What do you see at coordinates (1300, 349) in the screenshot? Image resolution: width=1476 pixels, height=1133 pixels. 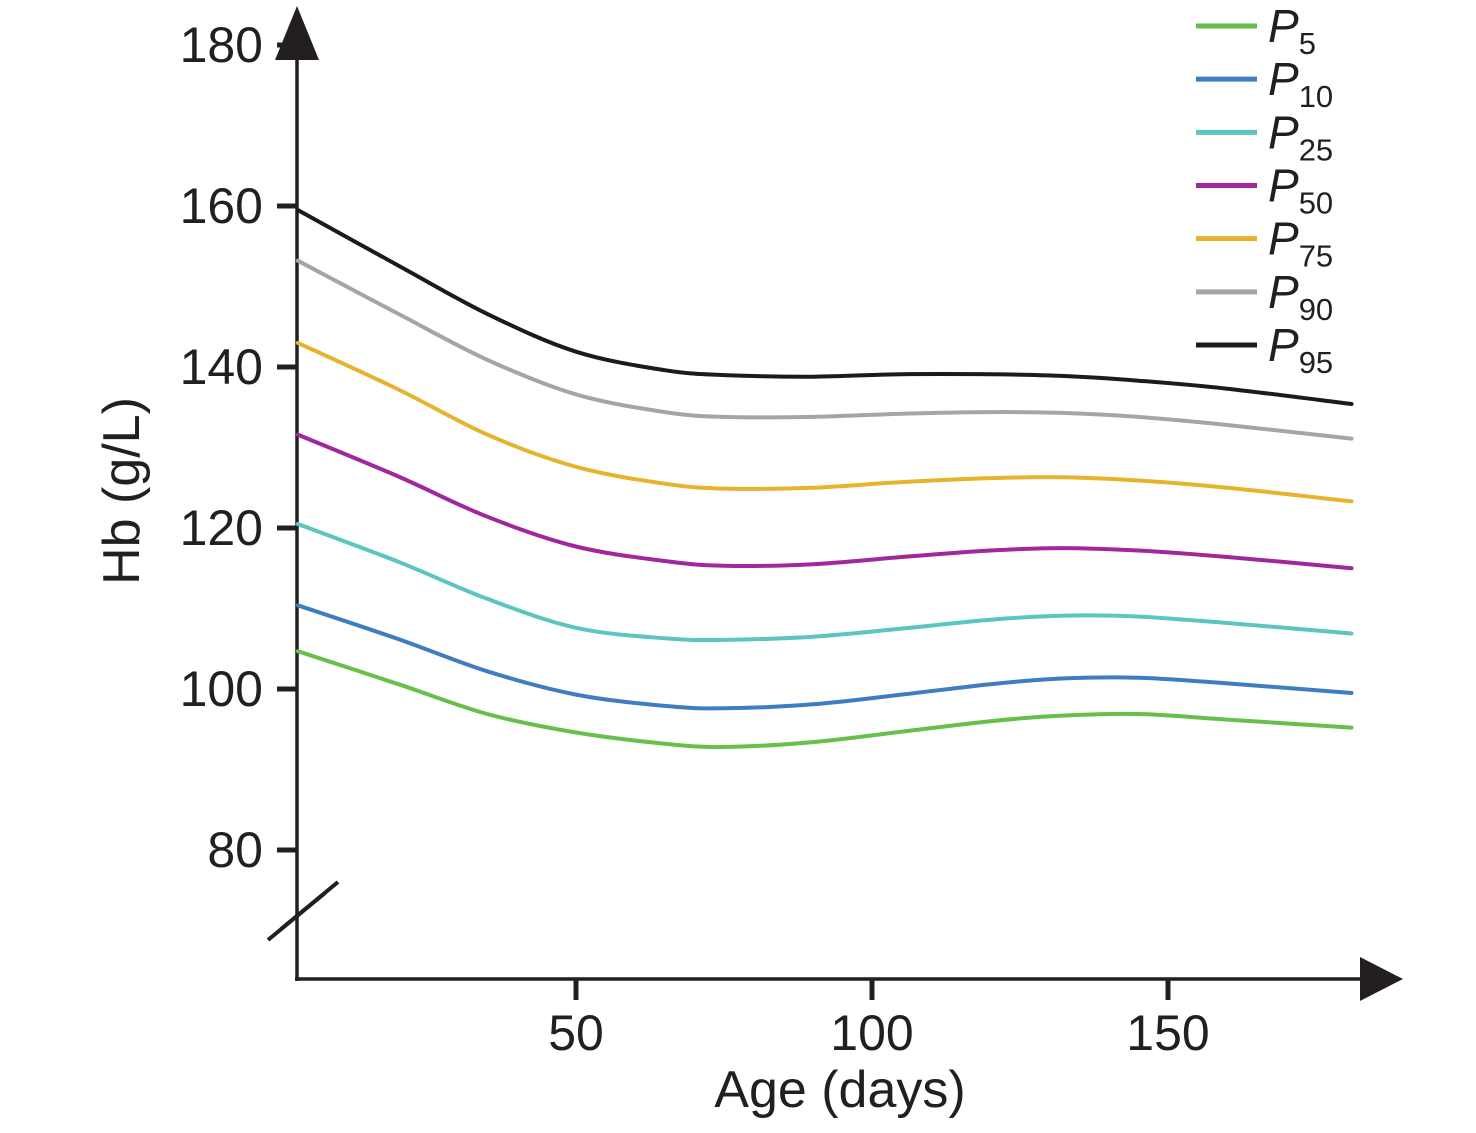 I see `legend-label-P95: P95` at bounding box center [1300, 349].